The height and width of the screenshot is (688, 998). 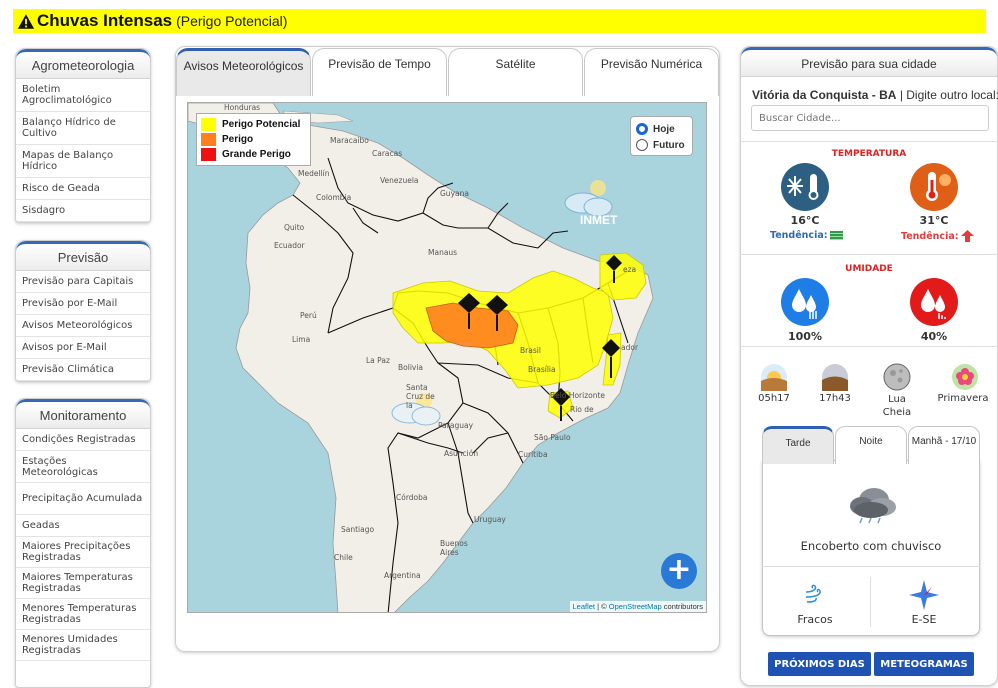 I want to click on tab-previsao-numerica: Previsão Numérica, so click(x=651, y=72).